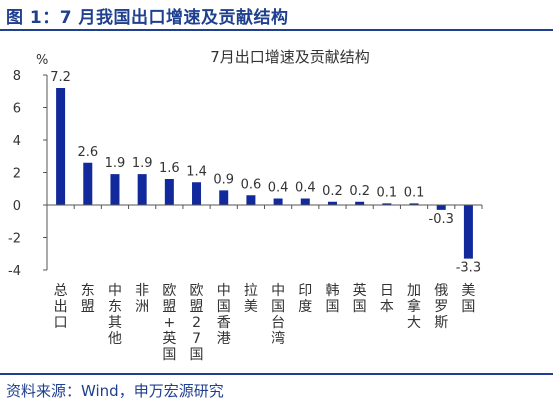  What do you see at coordinates (414, 307) in the screenshot?
I see `category-label: 加拿大` at bounding box center [414, 307].